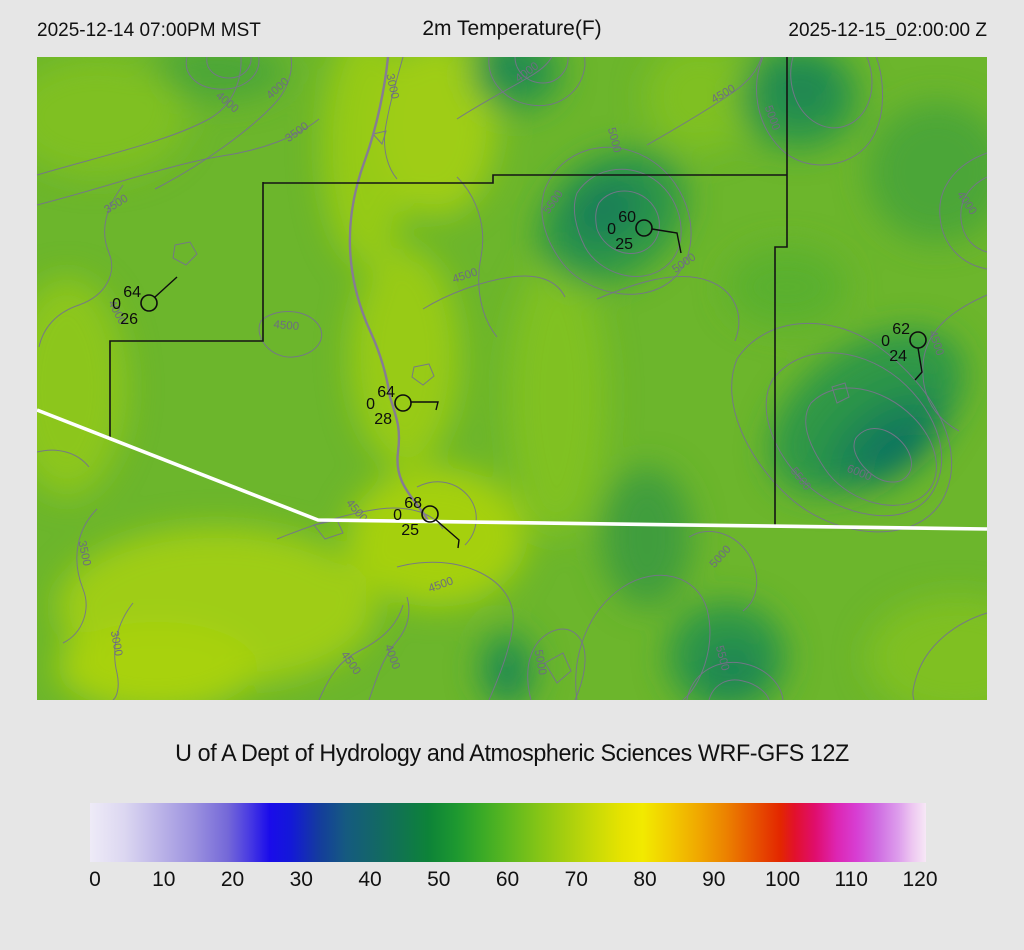 The image size is (1024, 950). What do you see at coordinates (383, 419) in the screenshot?
I see `station-dewpoint: 28` at bounding box center [383, 419].